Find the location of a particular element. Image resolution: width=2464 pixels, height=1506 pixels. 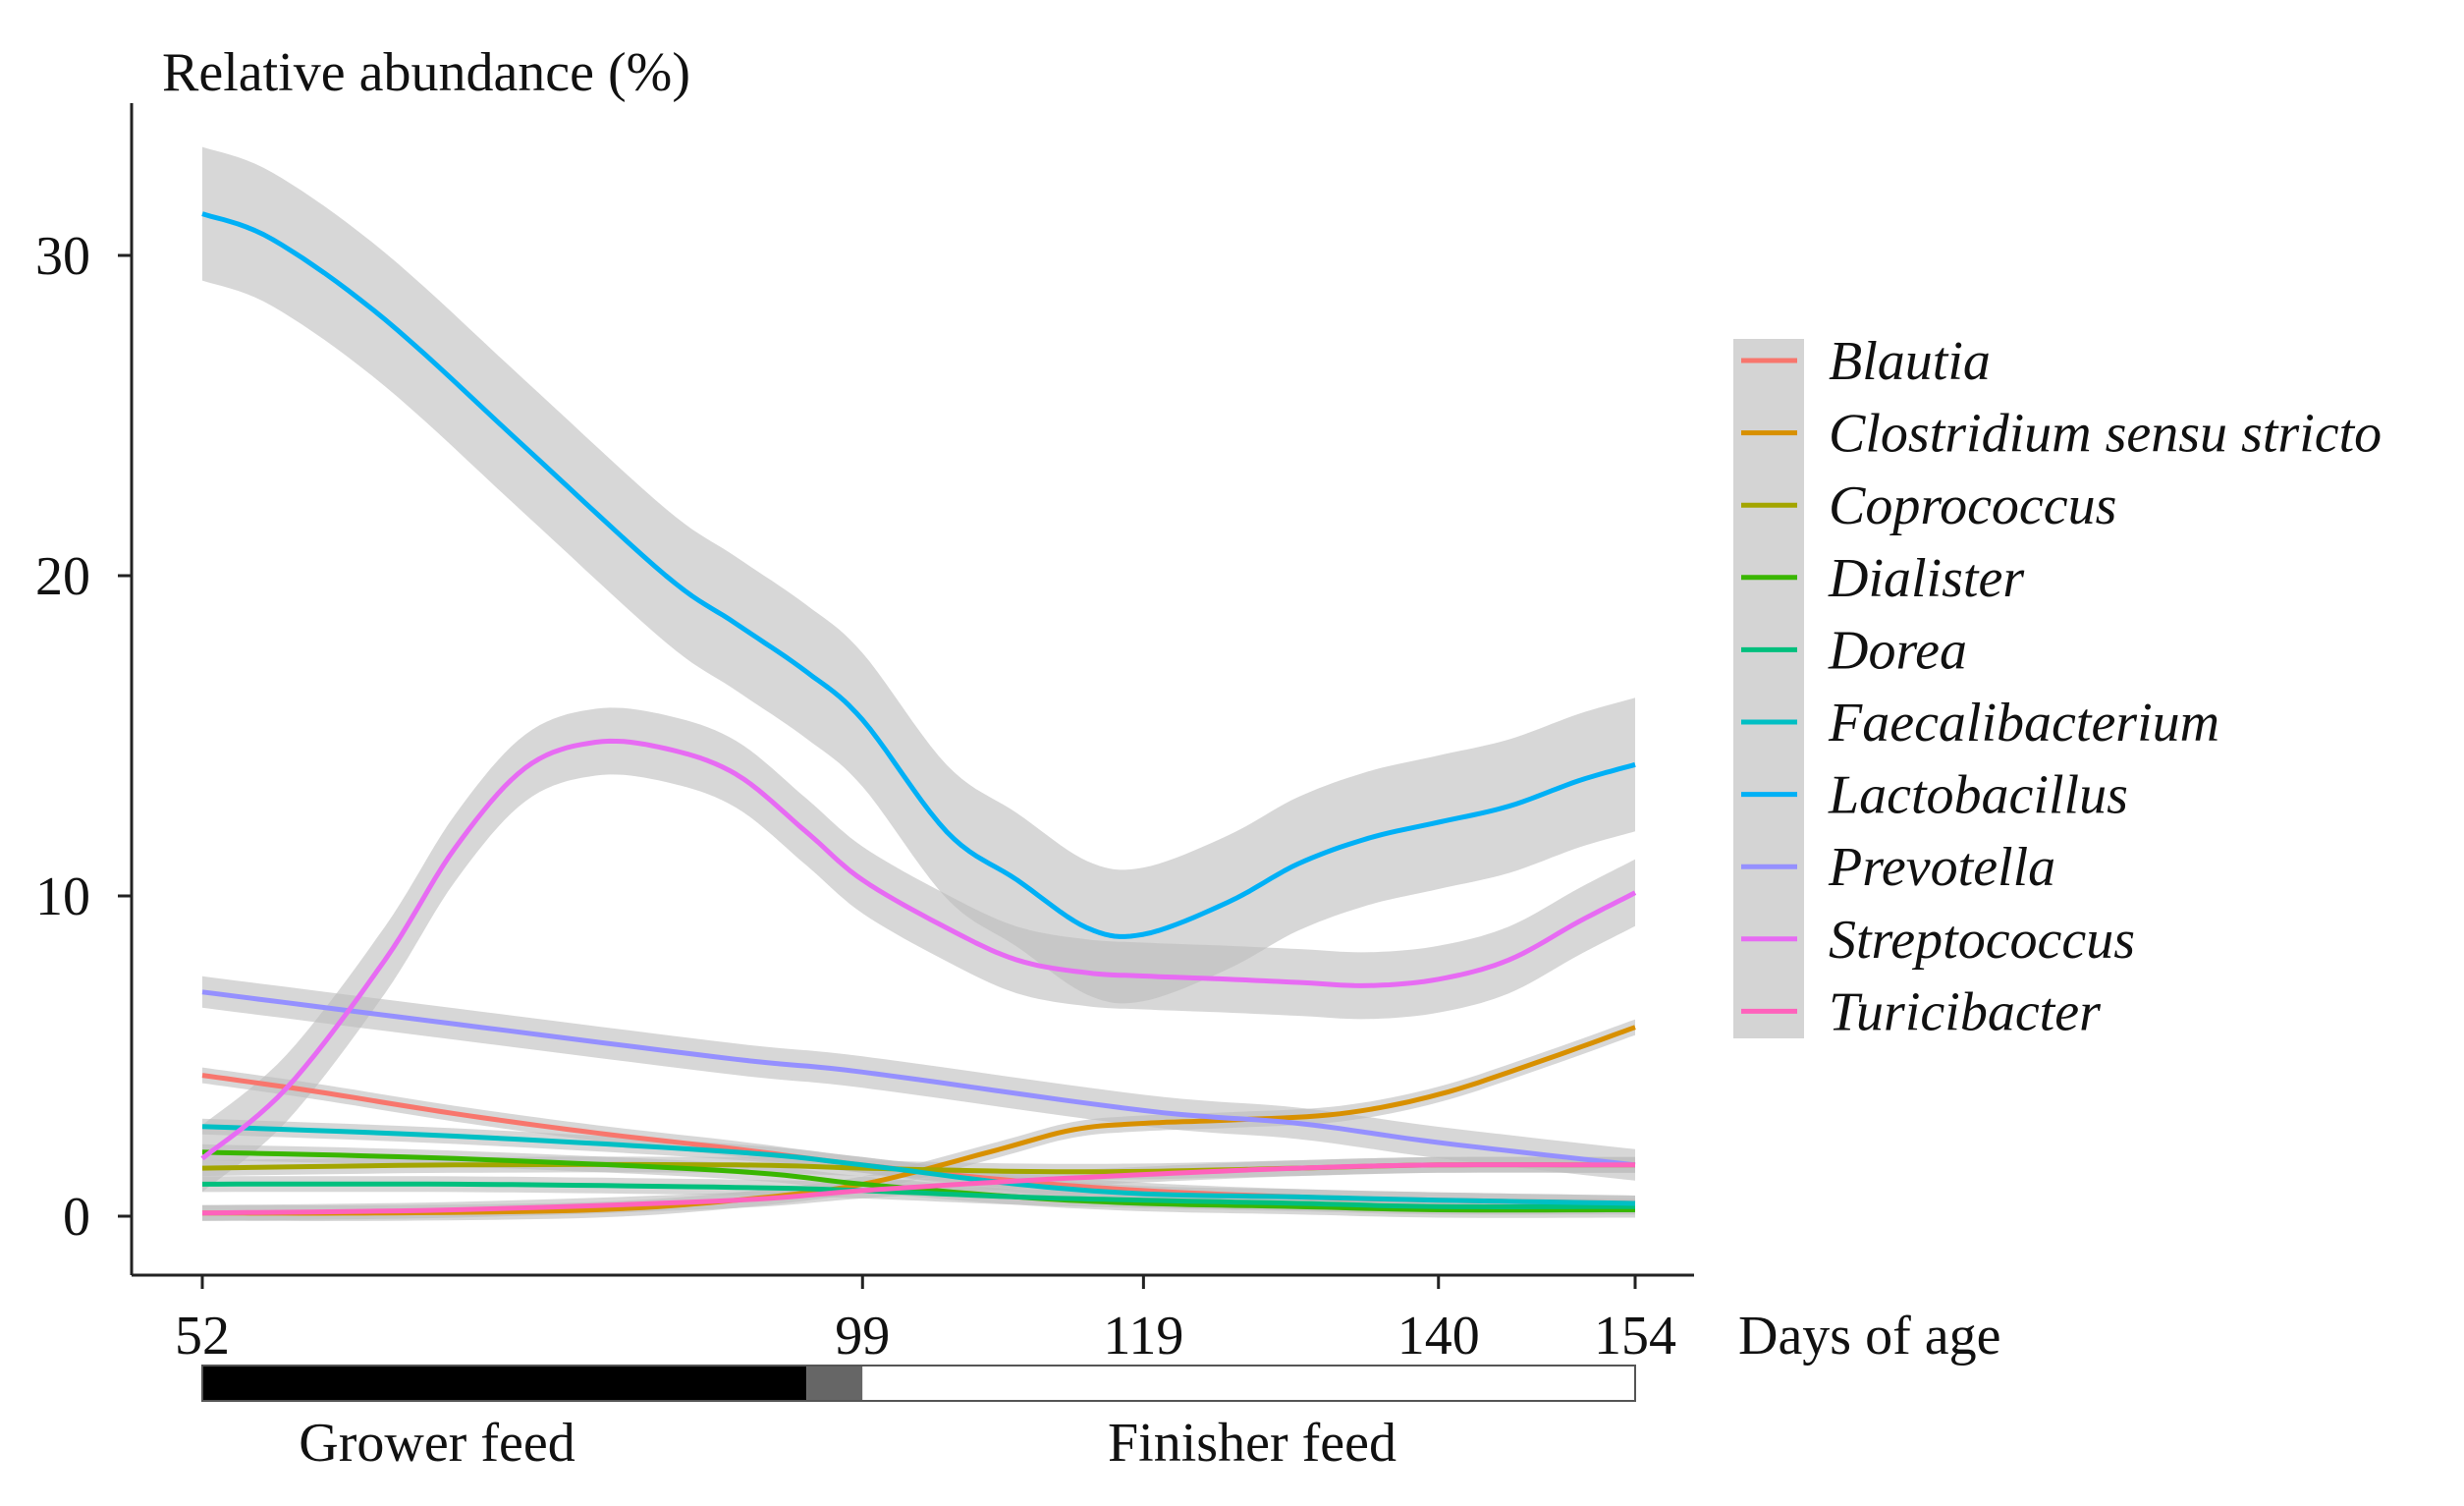

x-tick-label: 154 is located at coordinates (1635, 1336).